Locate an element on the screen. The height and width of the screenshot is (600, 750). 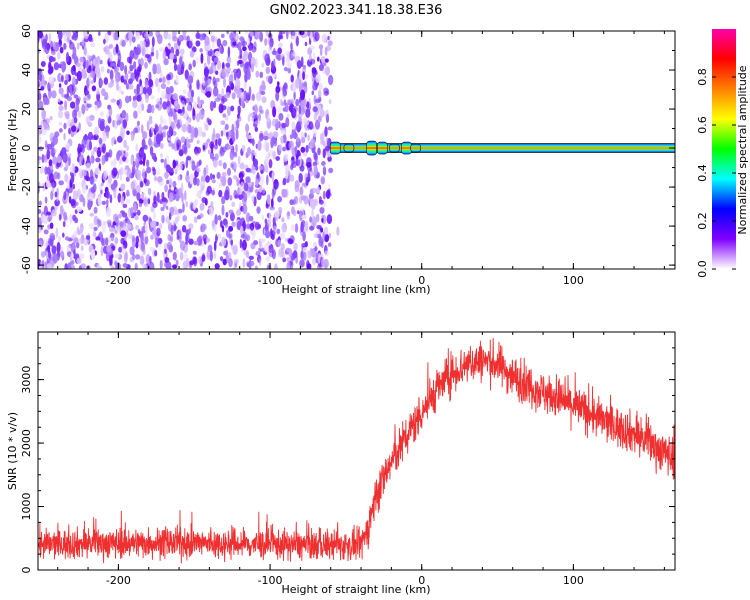
colorbar-tick-label: 0.8 is located at coordinates (702, 77).